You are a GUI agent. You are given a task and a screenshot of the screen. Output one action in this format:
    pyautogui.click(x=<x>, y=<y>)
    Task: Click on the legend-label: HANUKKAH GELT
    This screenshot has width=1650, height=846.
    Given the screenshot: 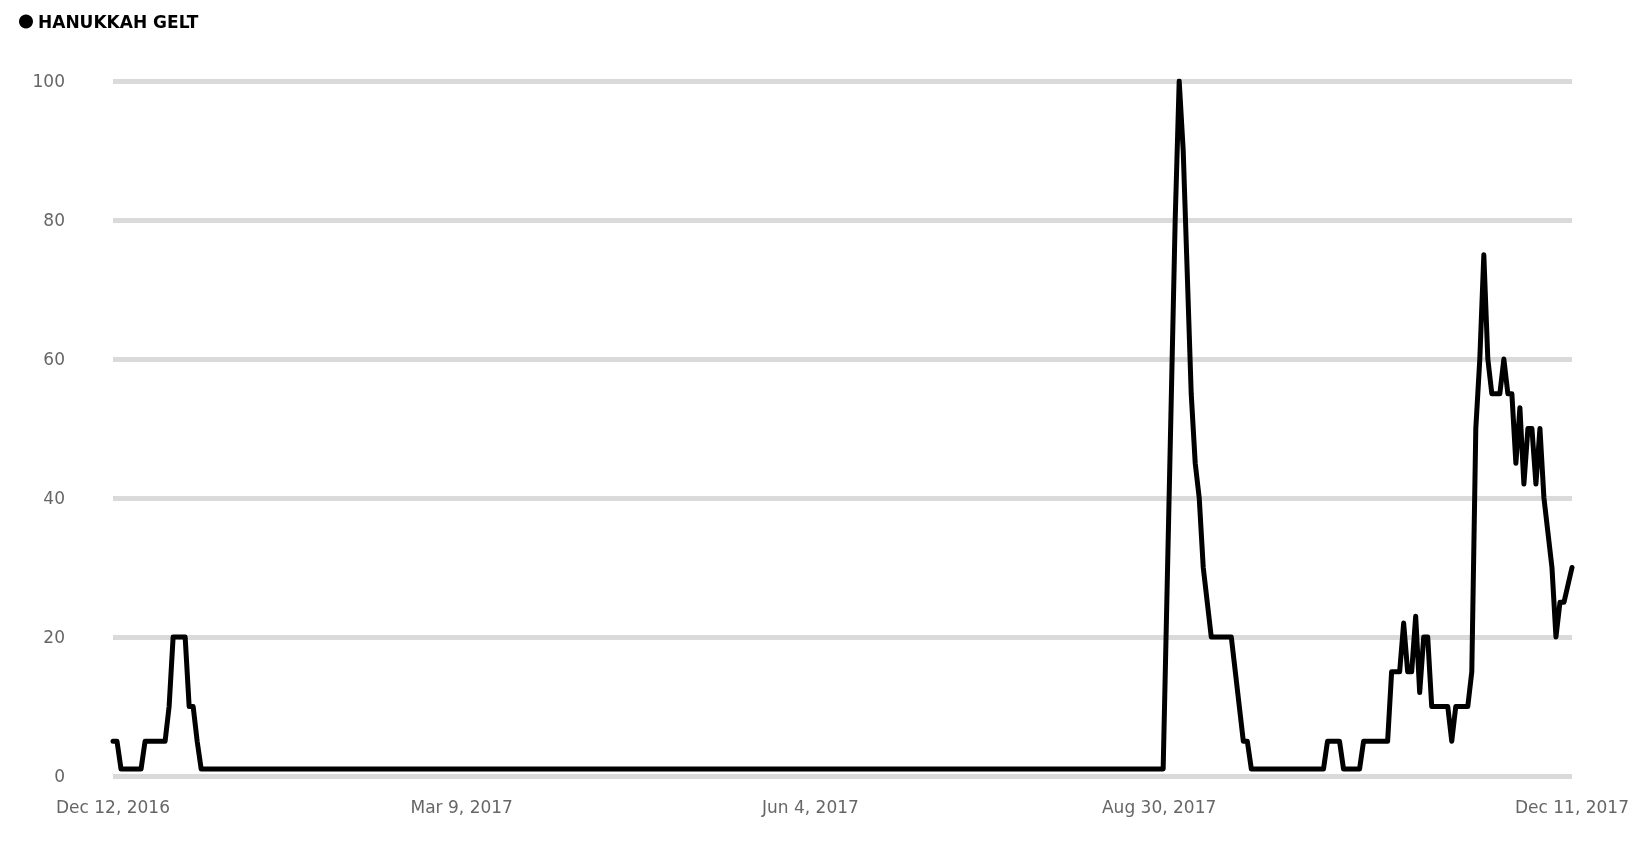 What is the action you would take?
    pyautogui.click(x=118, y=21)
    